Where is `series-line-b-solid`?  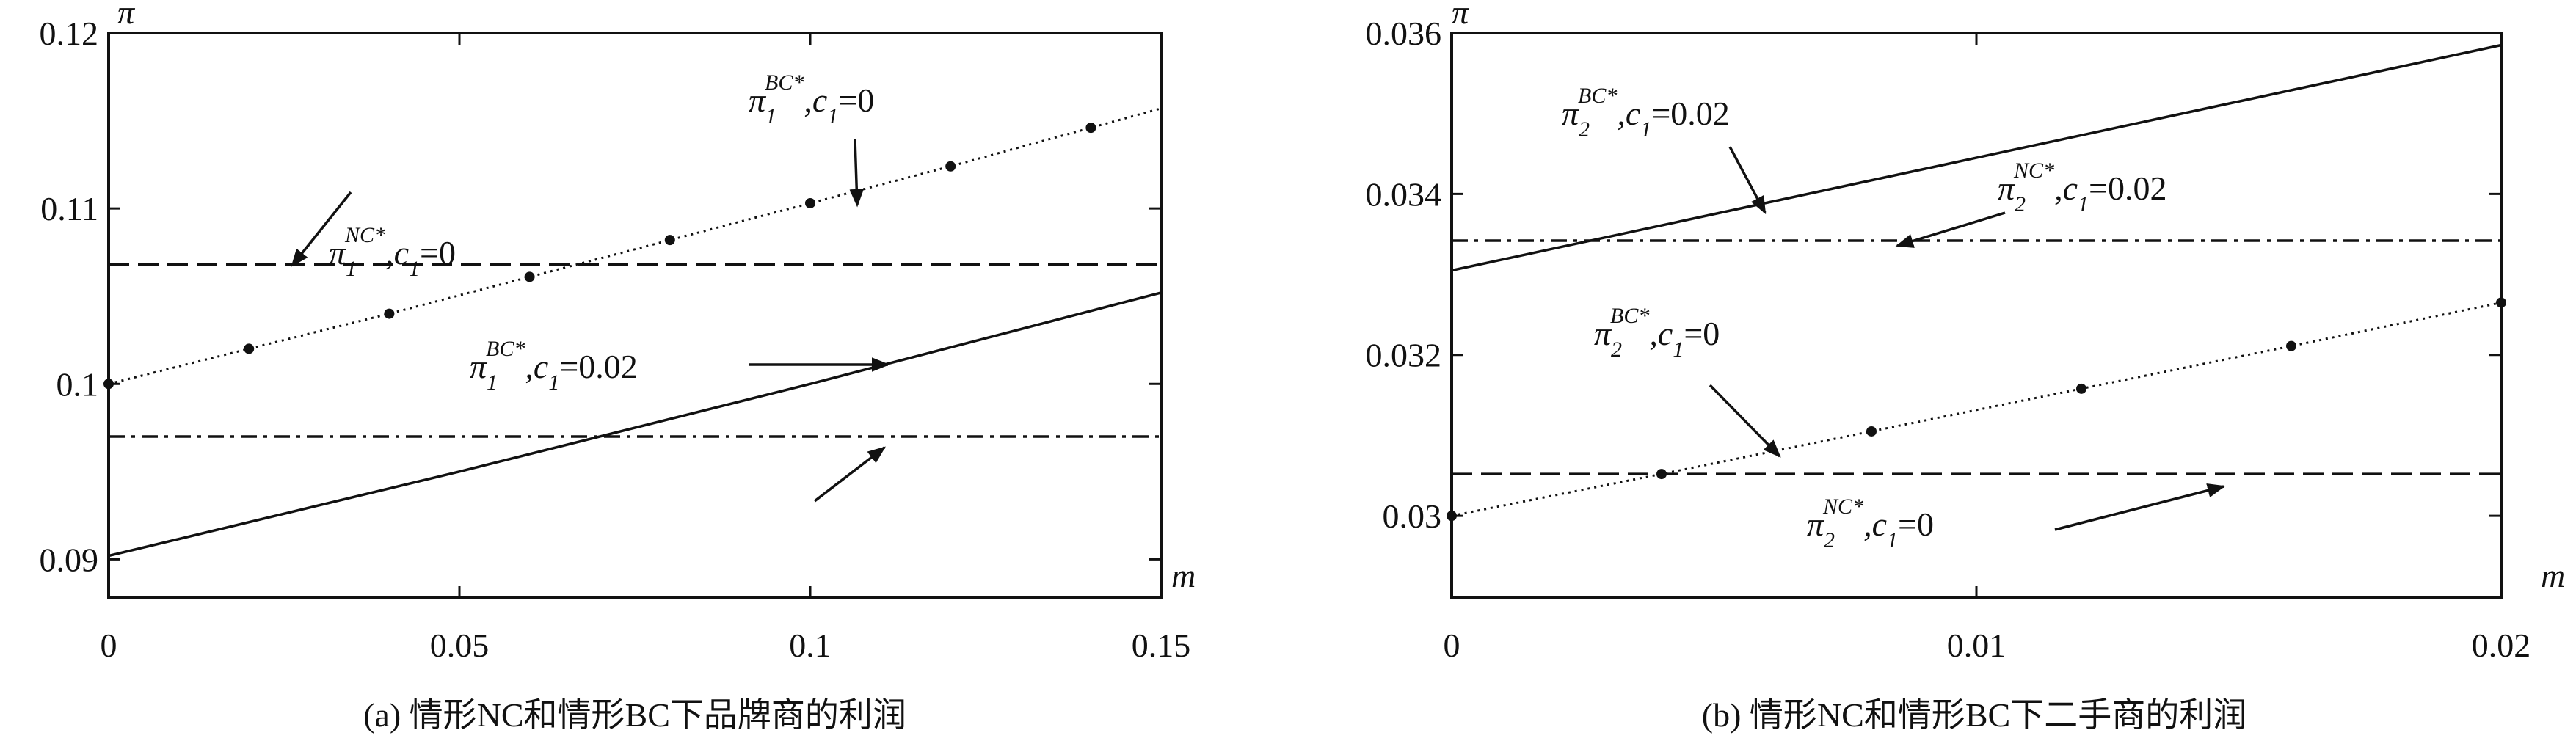
series-line-b-solid is located at coordinates (1976, 157).